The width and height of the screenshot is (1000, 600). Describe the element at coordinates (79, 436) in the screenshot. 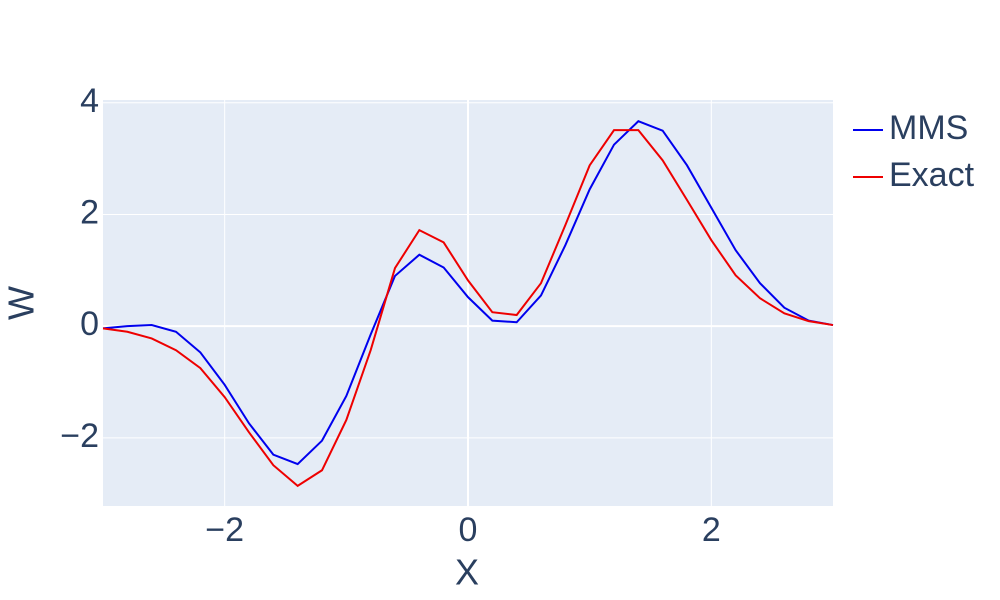

I see `y-tick-label: −2` at that location.